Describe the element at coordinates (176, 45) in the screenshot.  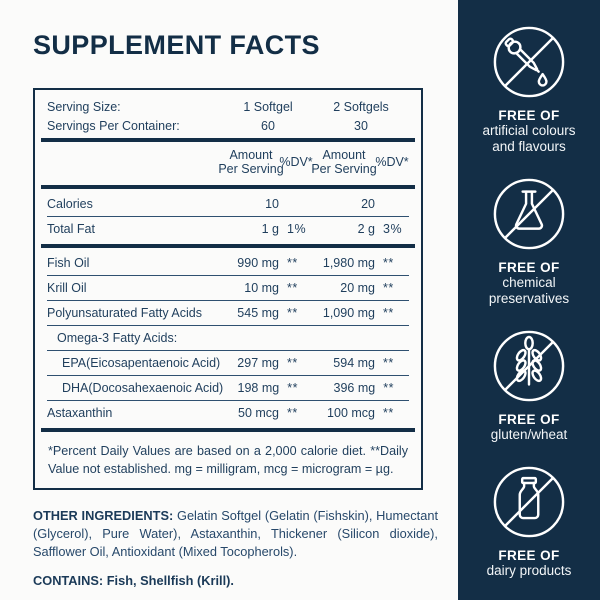
I see `page-title: SUPPLEMENT FACTS` at that location.